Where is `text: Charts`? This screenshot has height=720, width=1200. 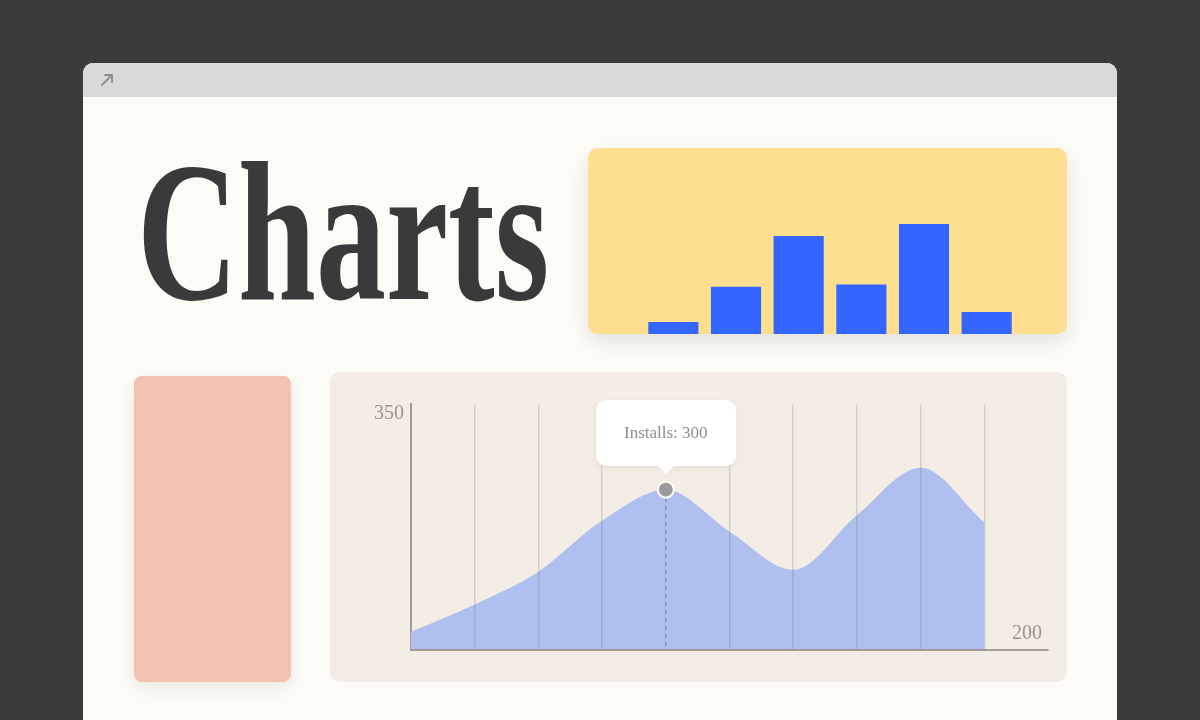 text: Charts is located at coordinates (343, 231).